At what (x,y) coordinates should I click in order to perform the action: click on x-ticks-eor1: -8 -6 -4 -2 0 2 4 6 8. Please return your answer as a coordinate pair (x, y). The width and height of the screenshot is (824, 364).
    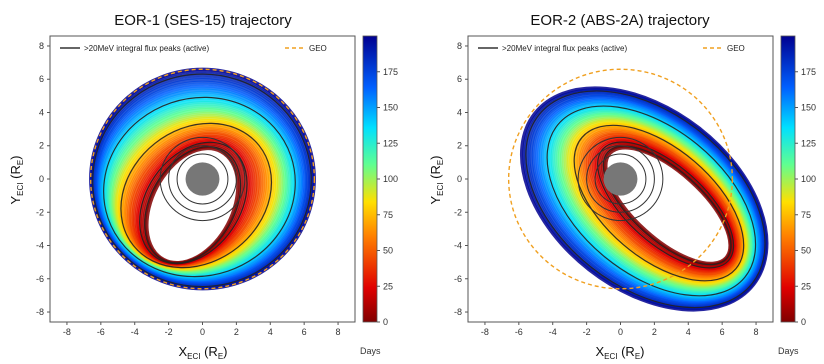
    Looking at the image, I should click on (202, 329).